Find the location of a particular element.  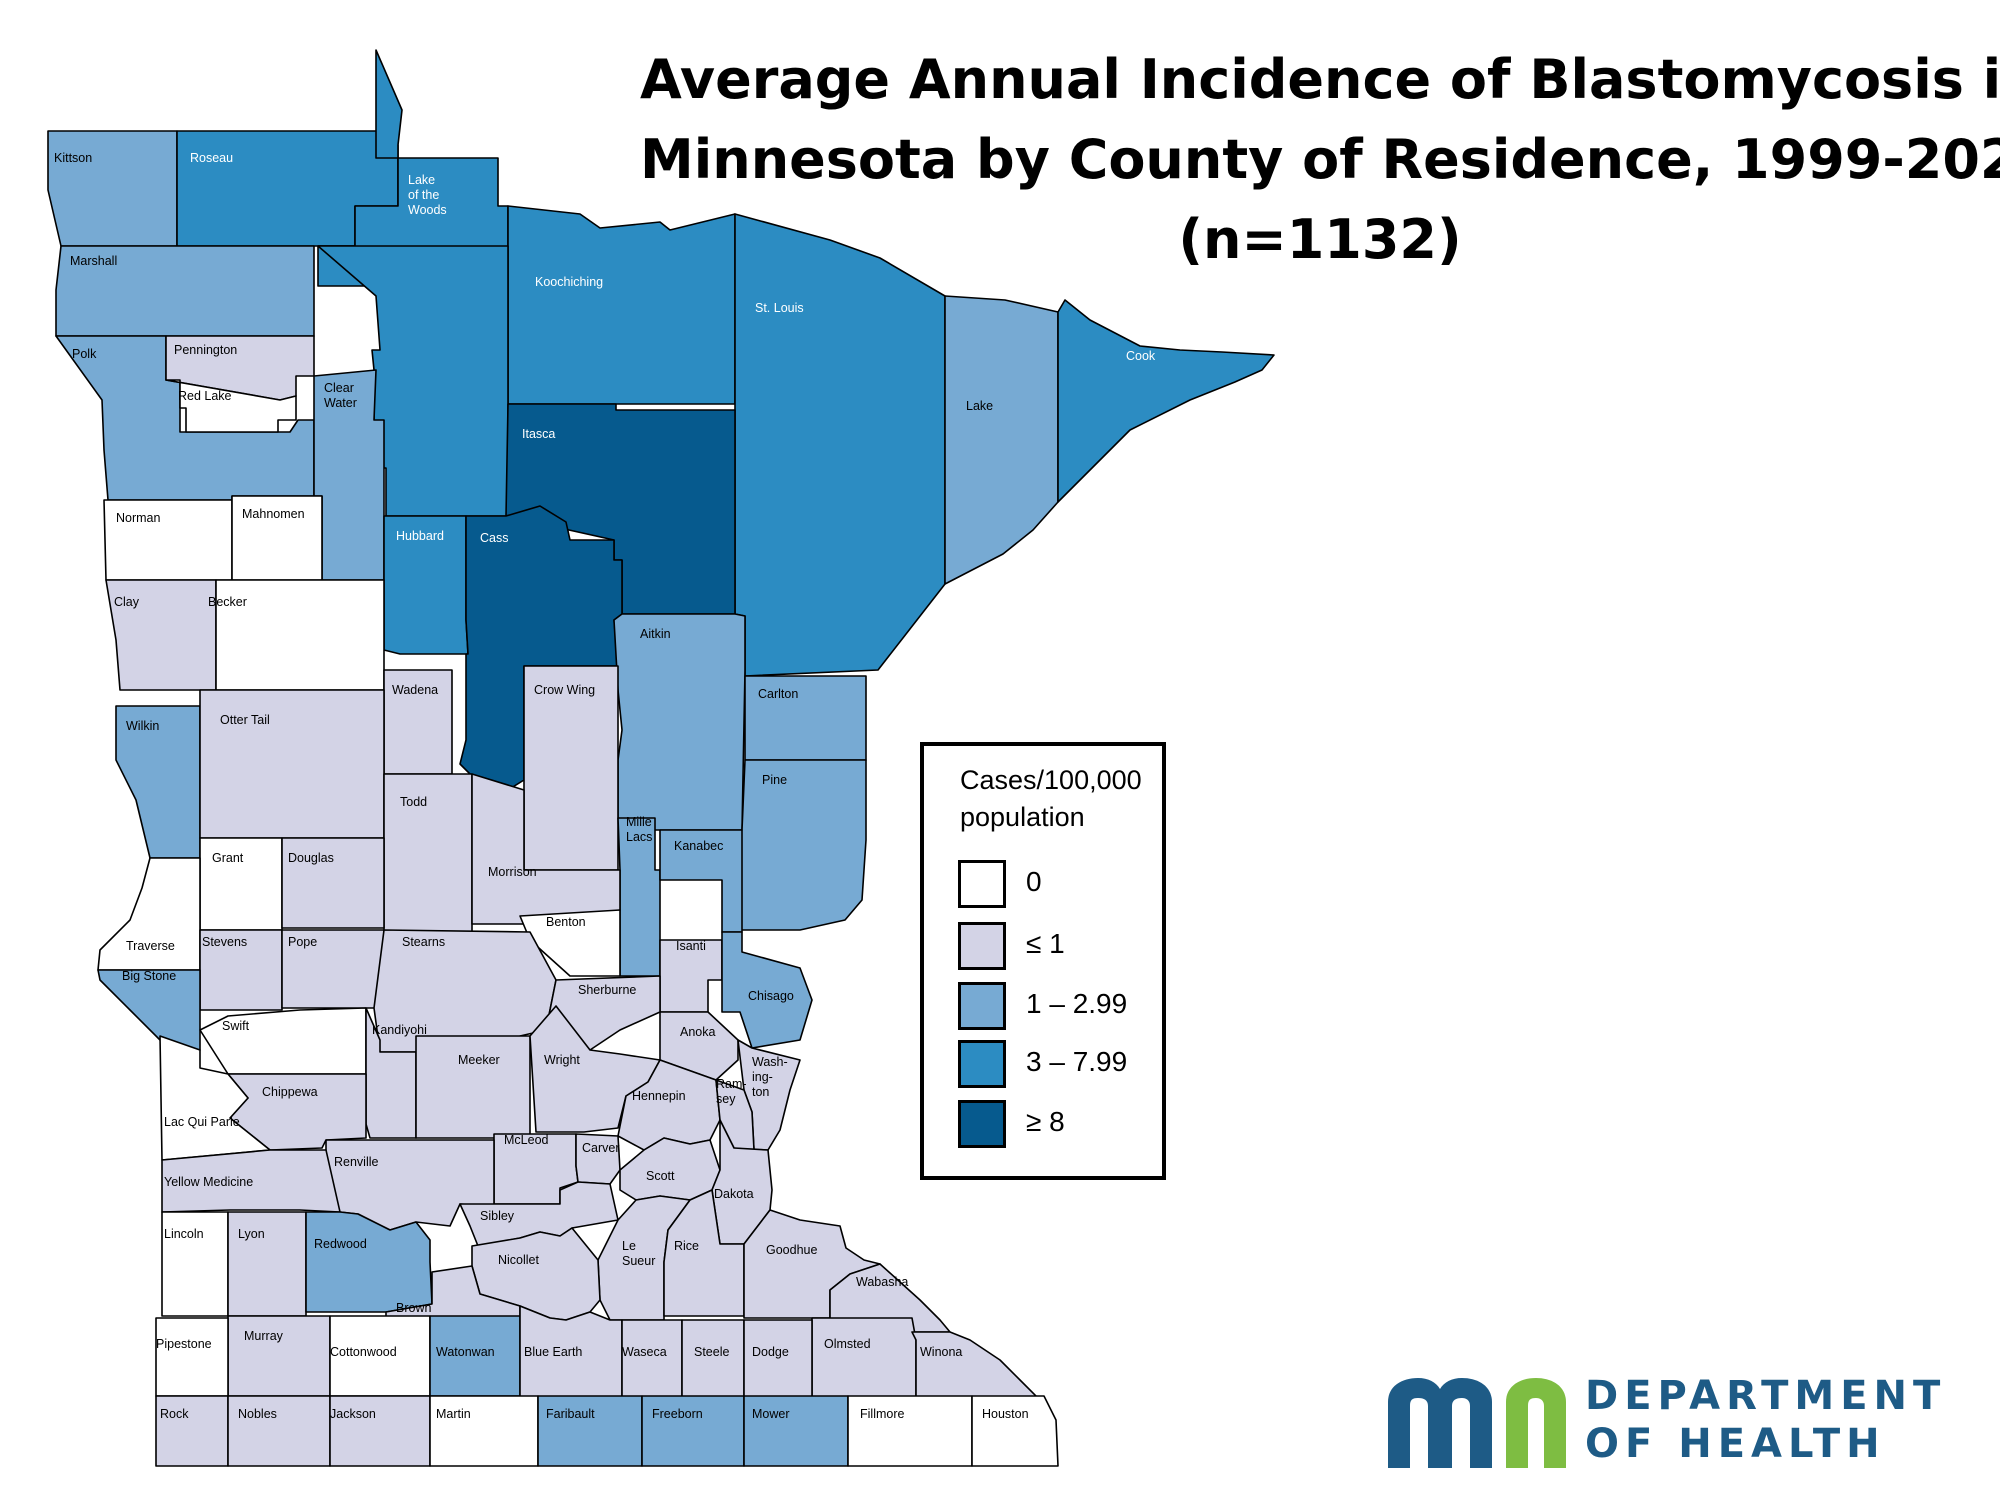

county-label-fillmore: Fillmore is located at coordinates (882, 1414).